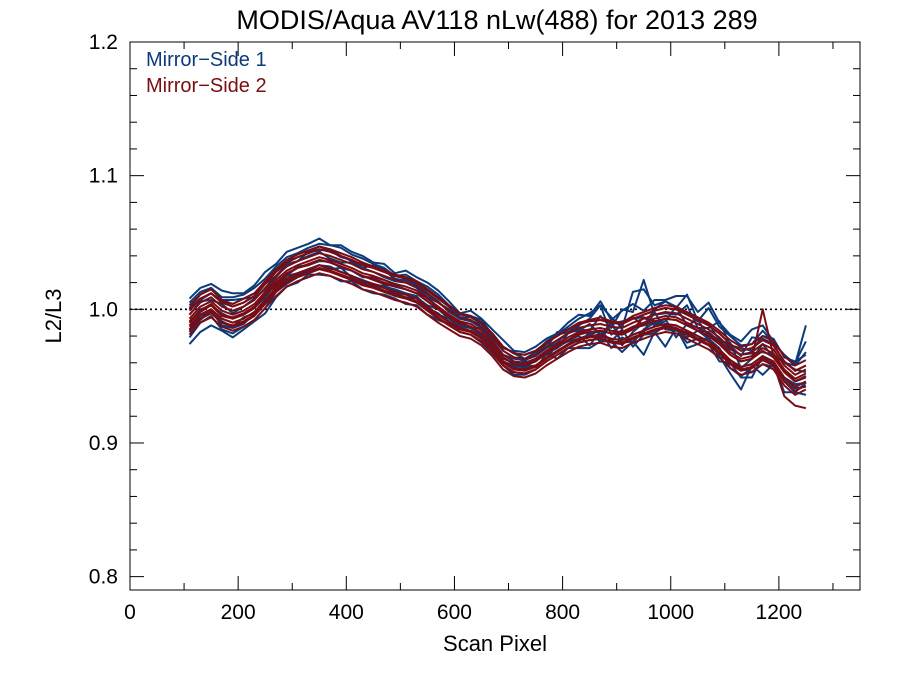 This screenshot has width=900, height=675. What do you see at coordinates (103, 42) in the screenshot?
I see `y-tick-label: 1.2` at bounding box center [103, 42].